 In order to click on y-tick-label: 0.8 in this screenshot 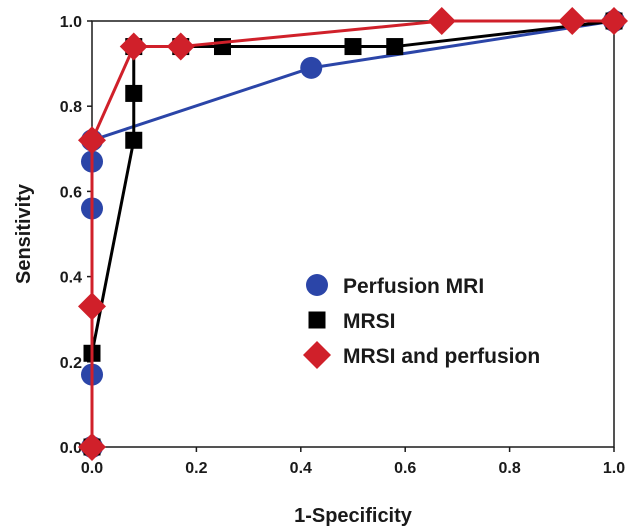, I will do `click(71, 107)`.